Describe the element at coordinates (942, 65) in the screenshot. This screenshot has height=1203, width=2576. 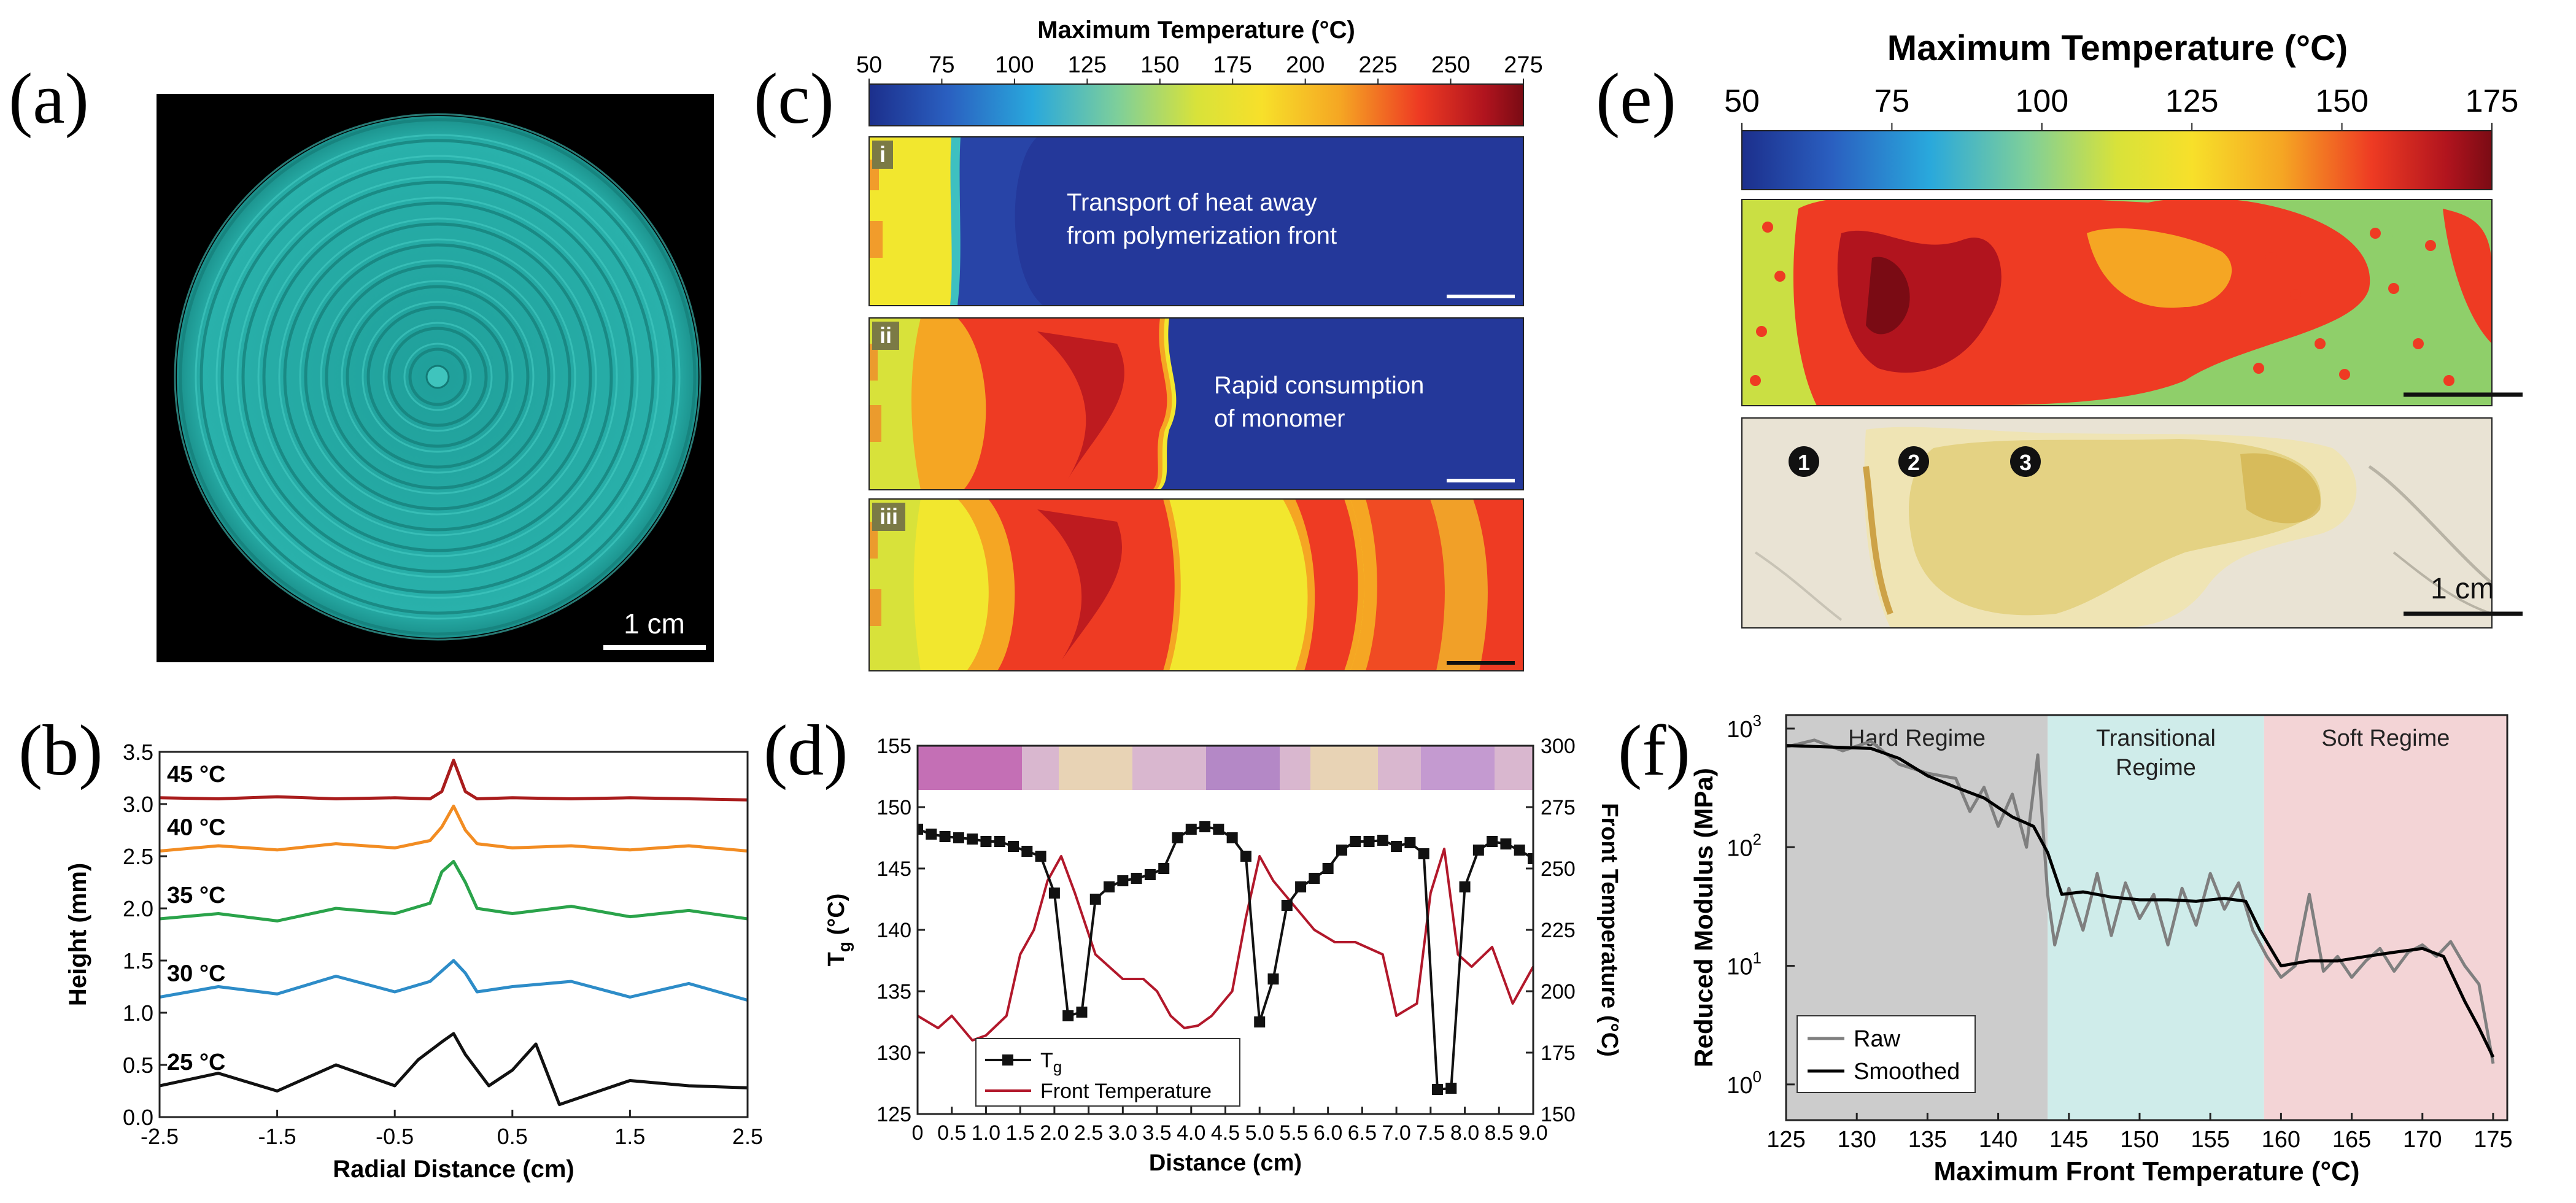
I see `colorbar-c-tick-label: 75` at that location.